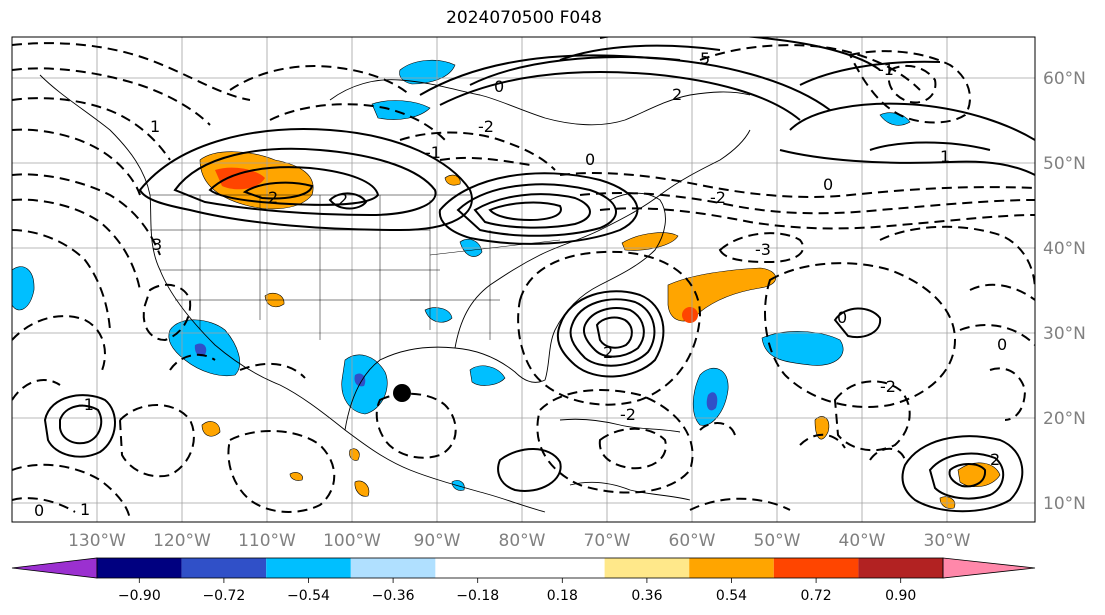  Describe the element at coordinates (731, 596) in the screenshot. I see `colorbar-tick: 0.54` at that location.